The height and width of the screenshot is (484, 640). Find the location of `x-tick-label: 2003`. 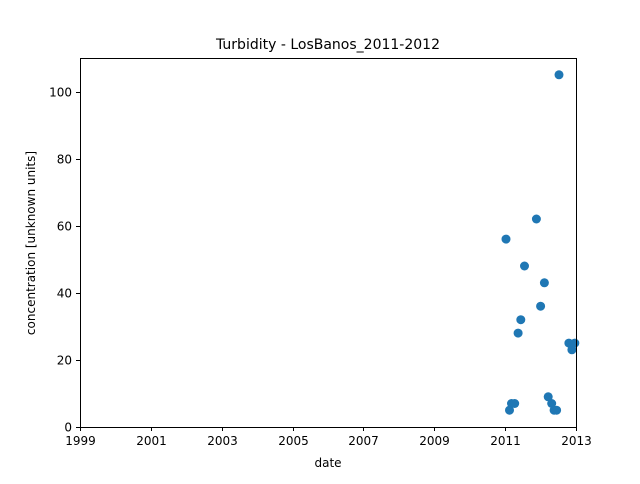

x-tick-label: 2003 is located at coordinates (222, 441).